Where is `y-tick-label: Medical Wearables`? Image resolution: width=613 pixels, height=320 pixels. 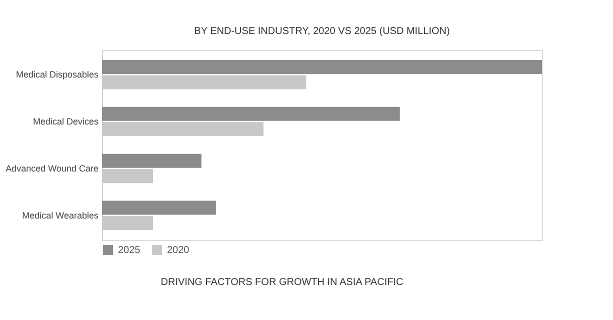
y-tick-label: Medical Wearables is located at coordinates (60, 215).